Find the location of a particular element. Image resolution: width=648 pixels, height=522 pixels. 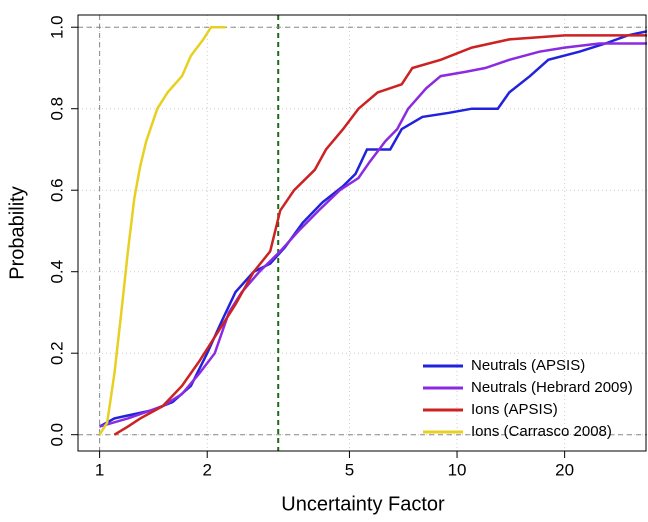

x-tick-label: 5 is located at coordinates (349, 469).